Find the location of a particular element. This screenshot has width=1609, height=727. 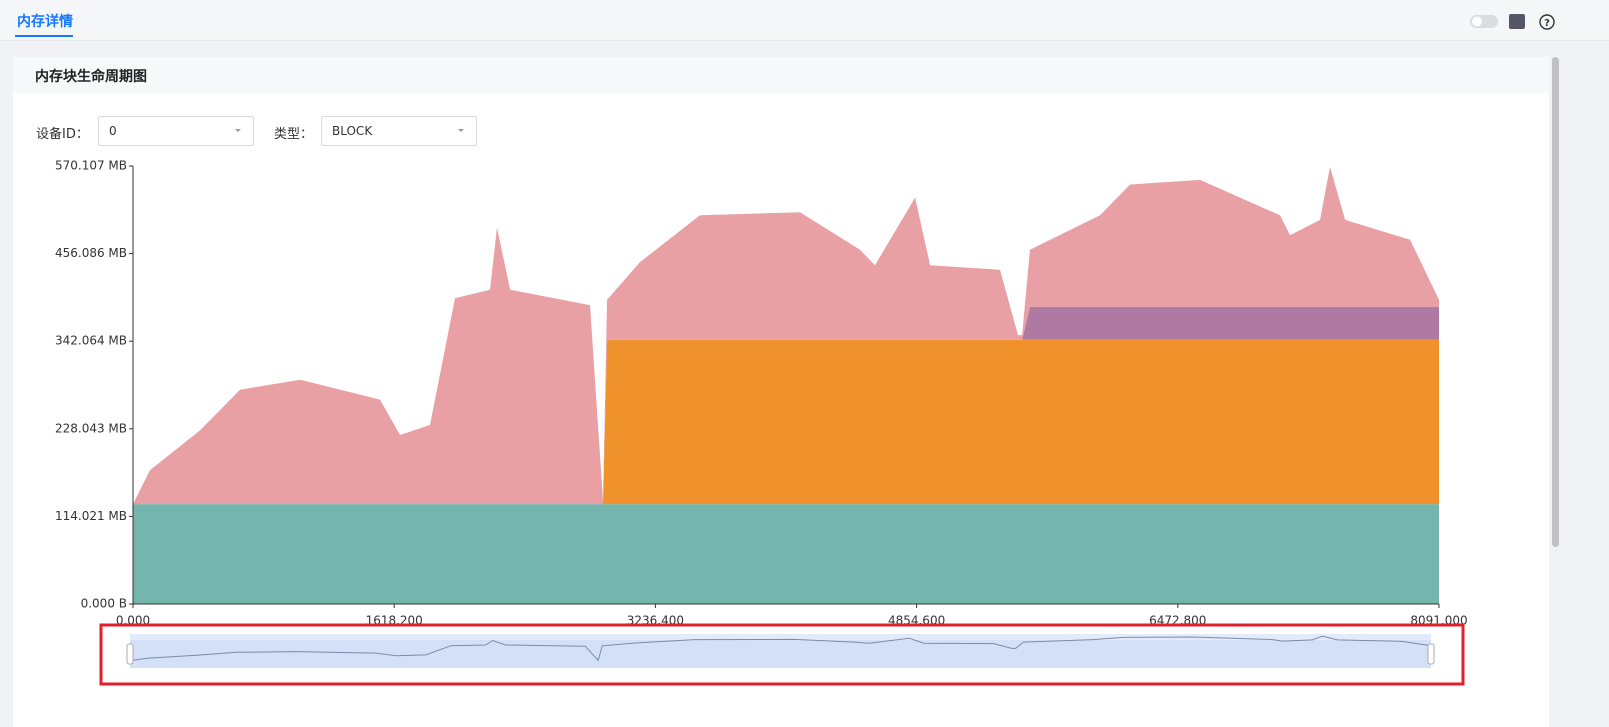

toolbar-icons: ? is located at coordinates (1512, 22).